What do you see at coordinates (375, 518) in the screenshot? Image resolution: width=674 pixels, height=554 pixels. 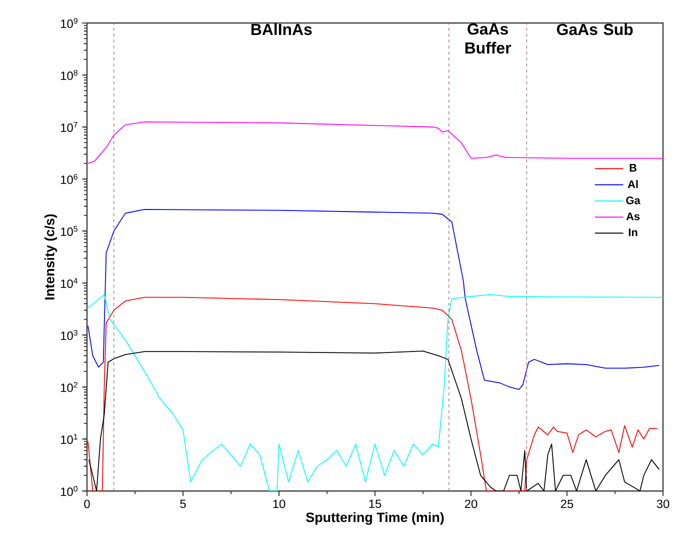 I see `x-axis-title: Sputtering Time (min)` at bounding box center [375, 518].